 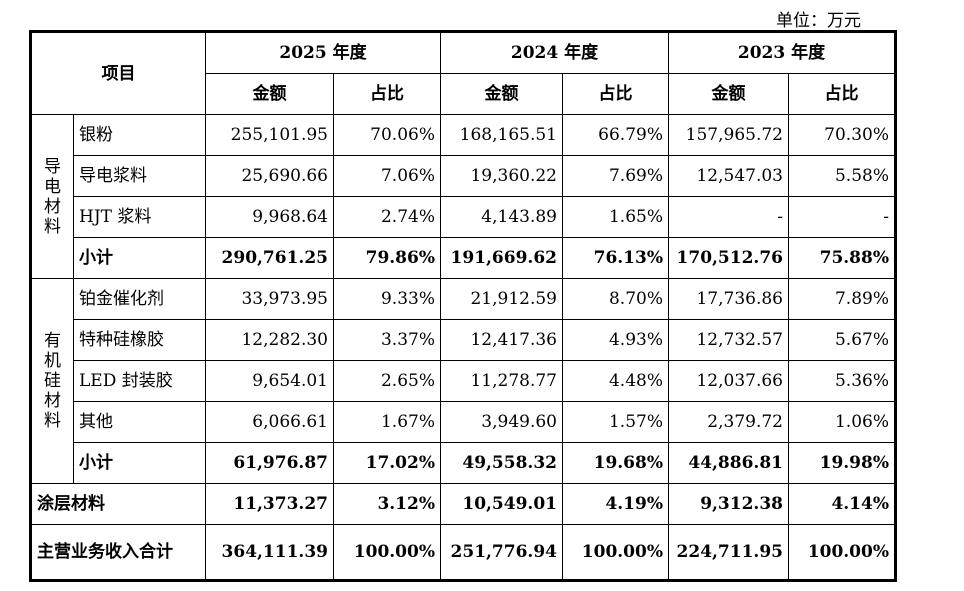 I want to click on row-label: HJT 浆料, so click(x=139, y=217).